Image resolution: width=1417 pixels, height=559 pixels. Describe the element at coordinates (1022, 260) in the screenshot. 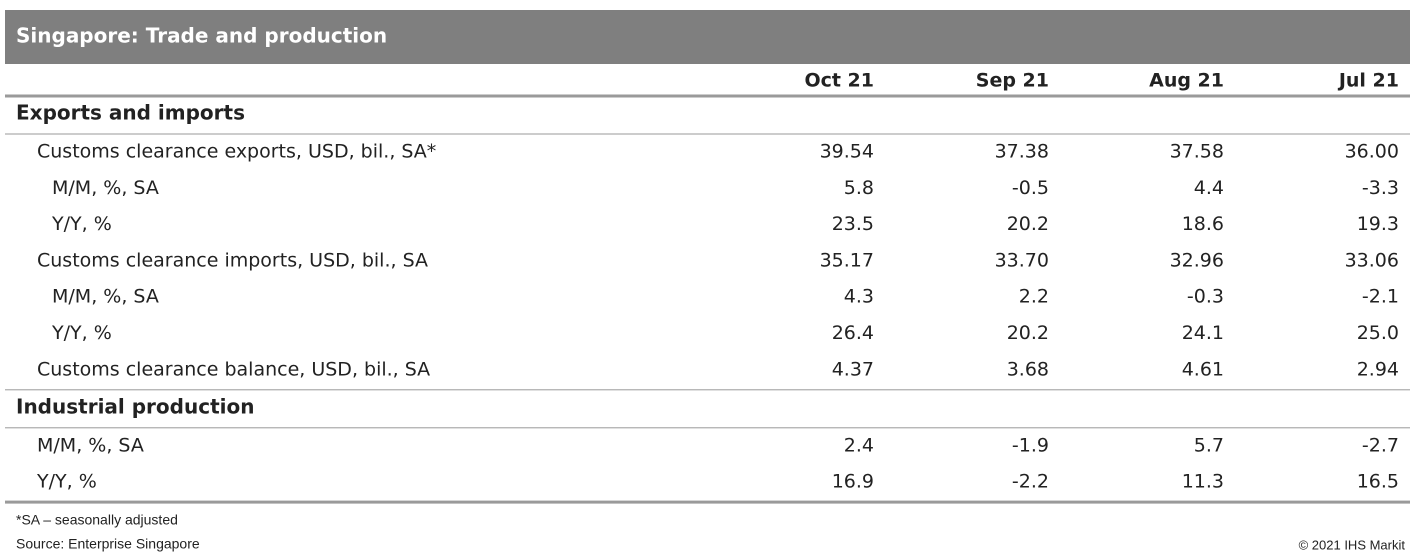

I see `cell-value: 33.70` at that location.